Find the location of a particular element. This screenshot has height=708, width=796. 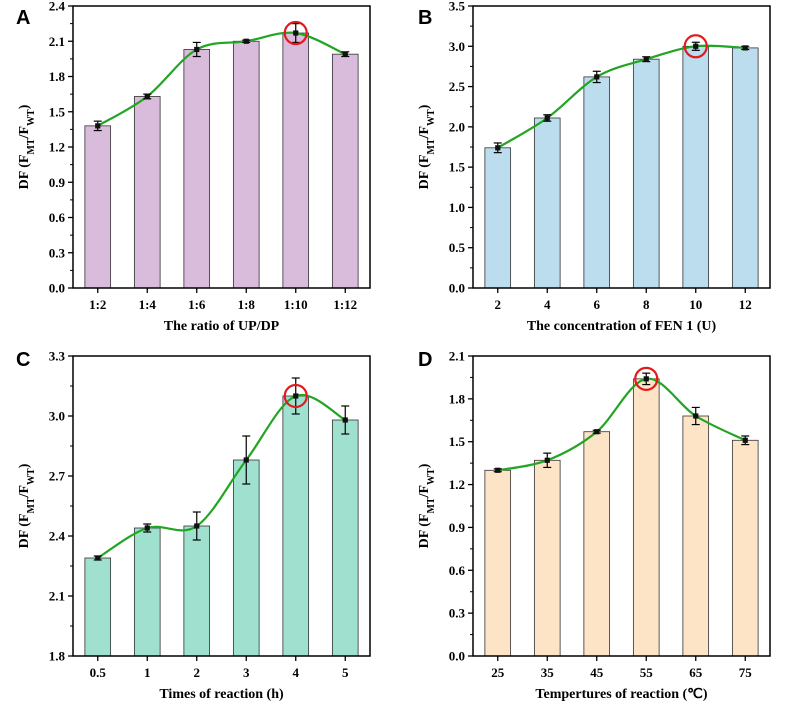

y-tick-label: 1.2 is located at coordinates (57, 147).